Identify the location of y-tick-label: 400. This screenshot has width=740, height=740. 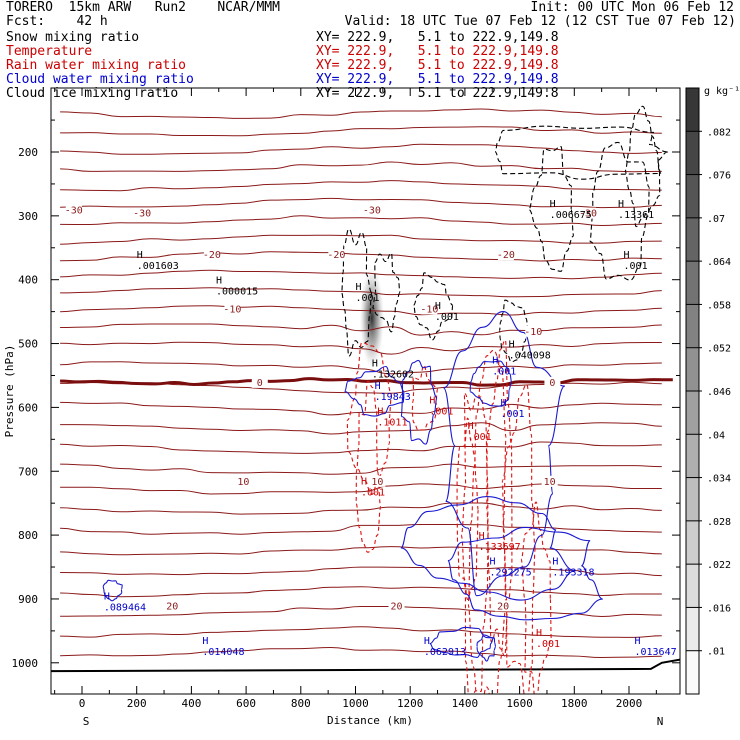
(28, 280).